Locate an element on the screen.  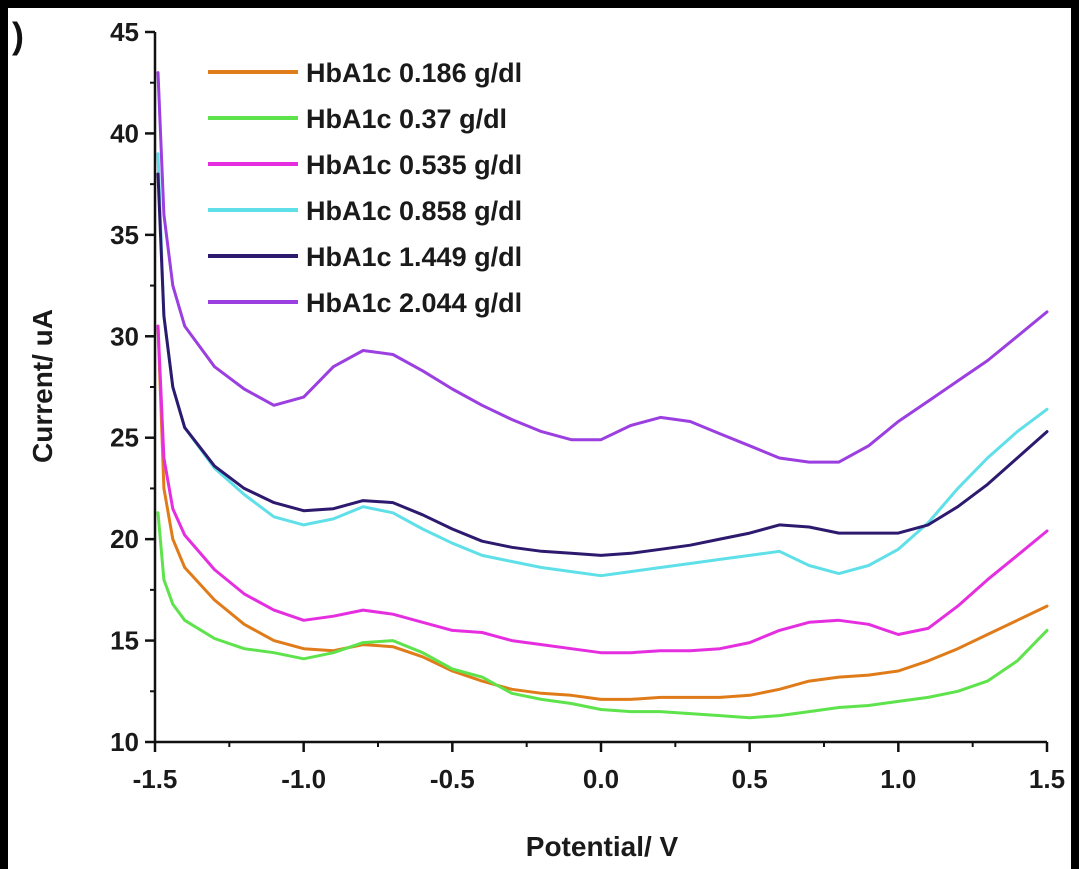
legend-label: HbA1c 0.186 g/dl is located at coordinates (414, 73).